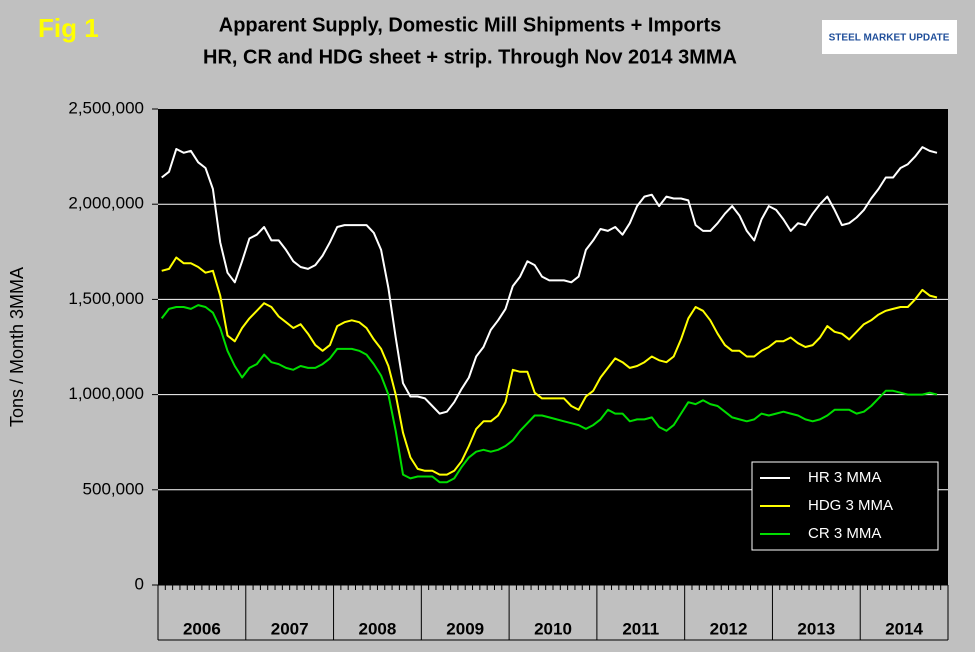 The image size is (975, 652). I want to click on logo: STEEL MARKET UPDATE, so click(889, 38).